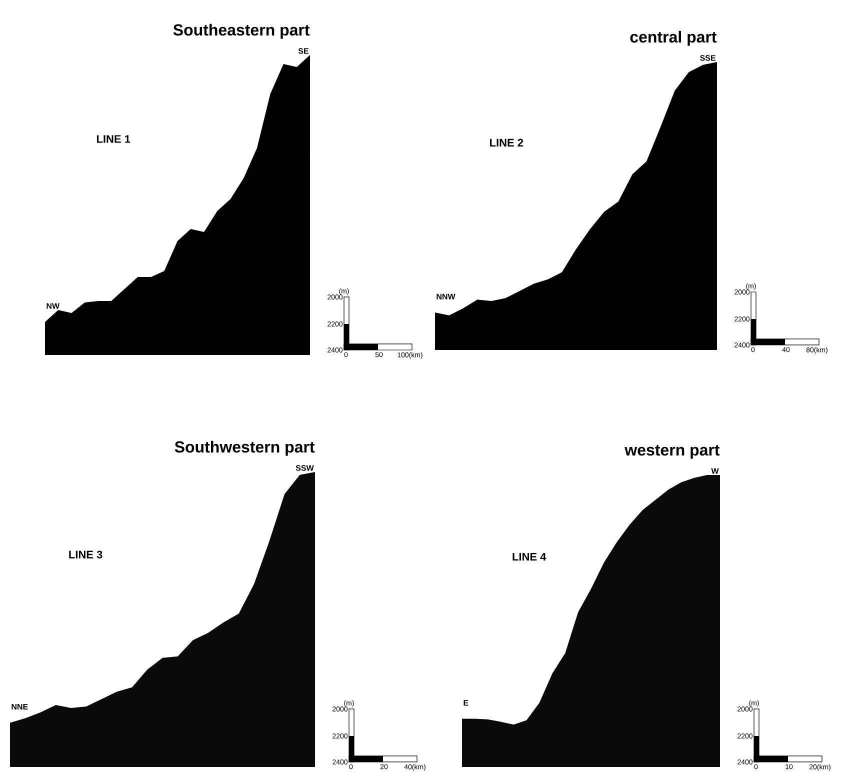  Describe the element at coordinates (305, 468) in the screenshot. I see `text: SSW` at that location.